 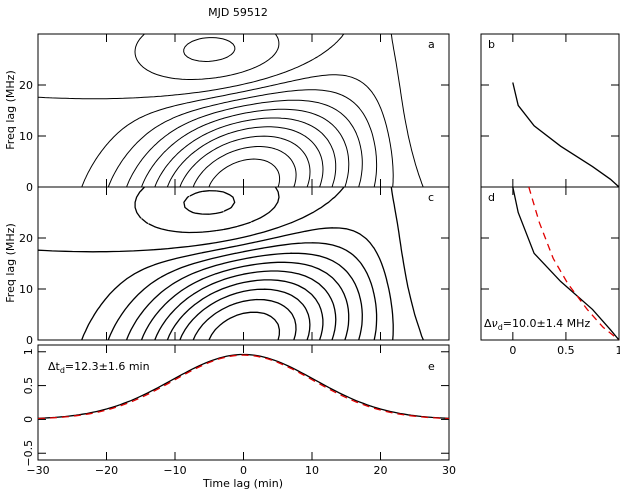 I want to click on annotation-e: Δtd=12.3±1.6 min, so click(x=99, y=367).